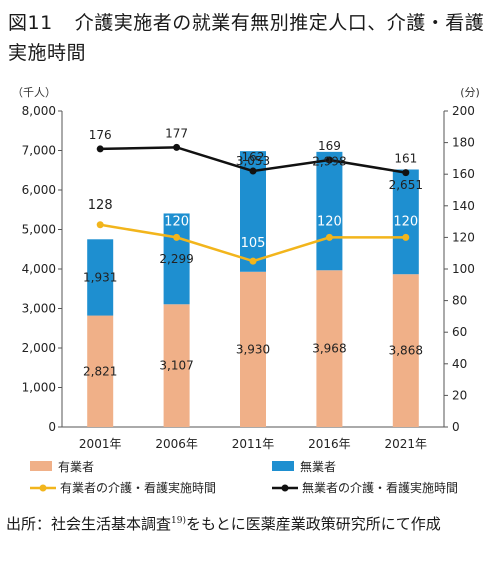 The width and height of the screenshot is (500, 568). I want to click on legend-swatch-unemployed, so click(283, 466).